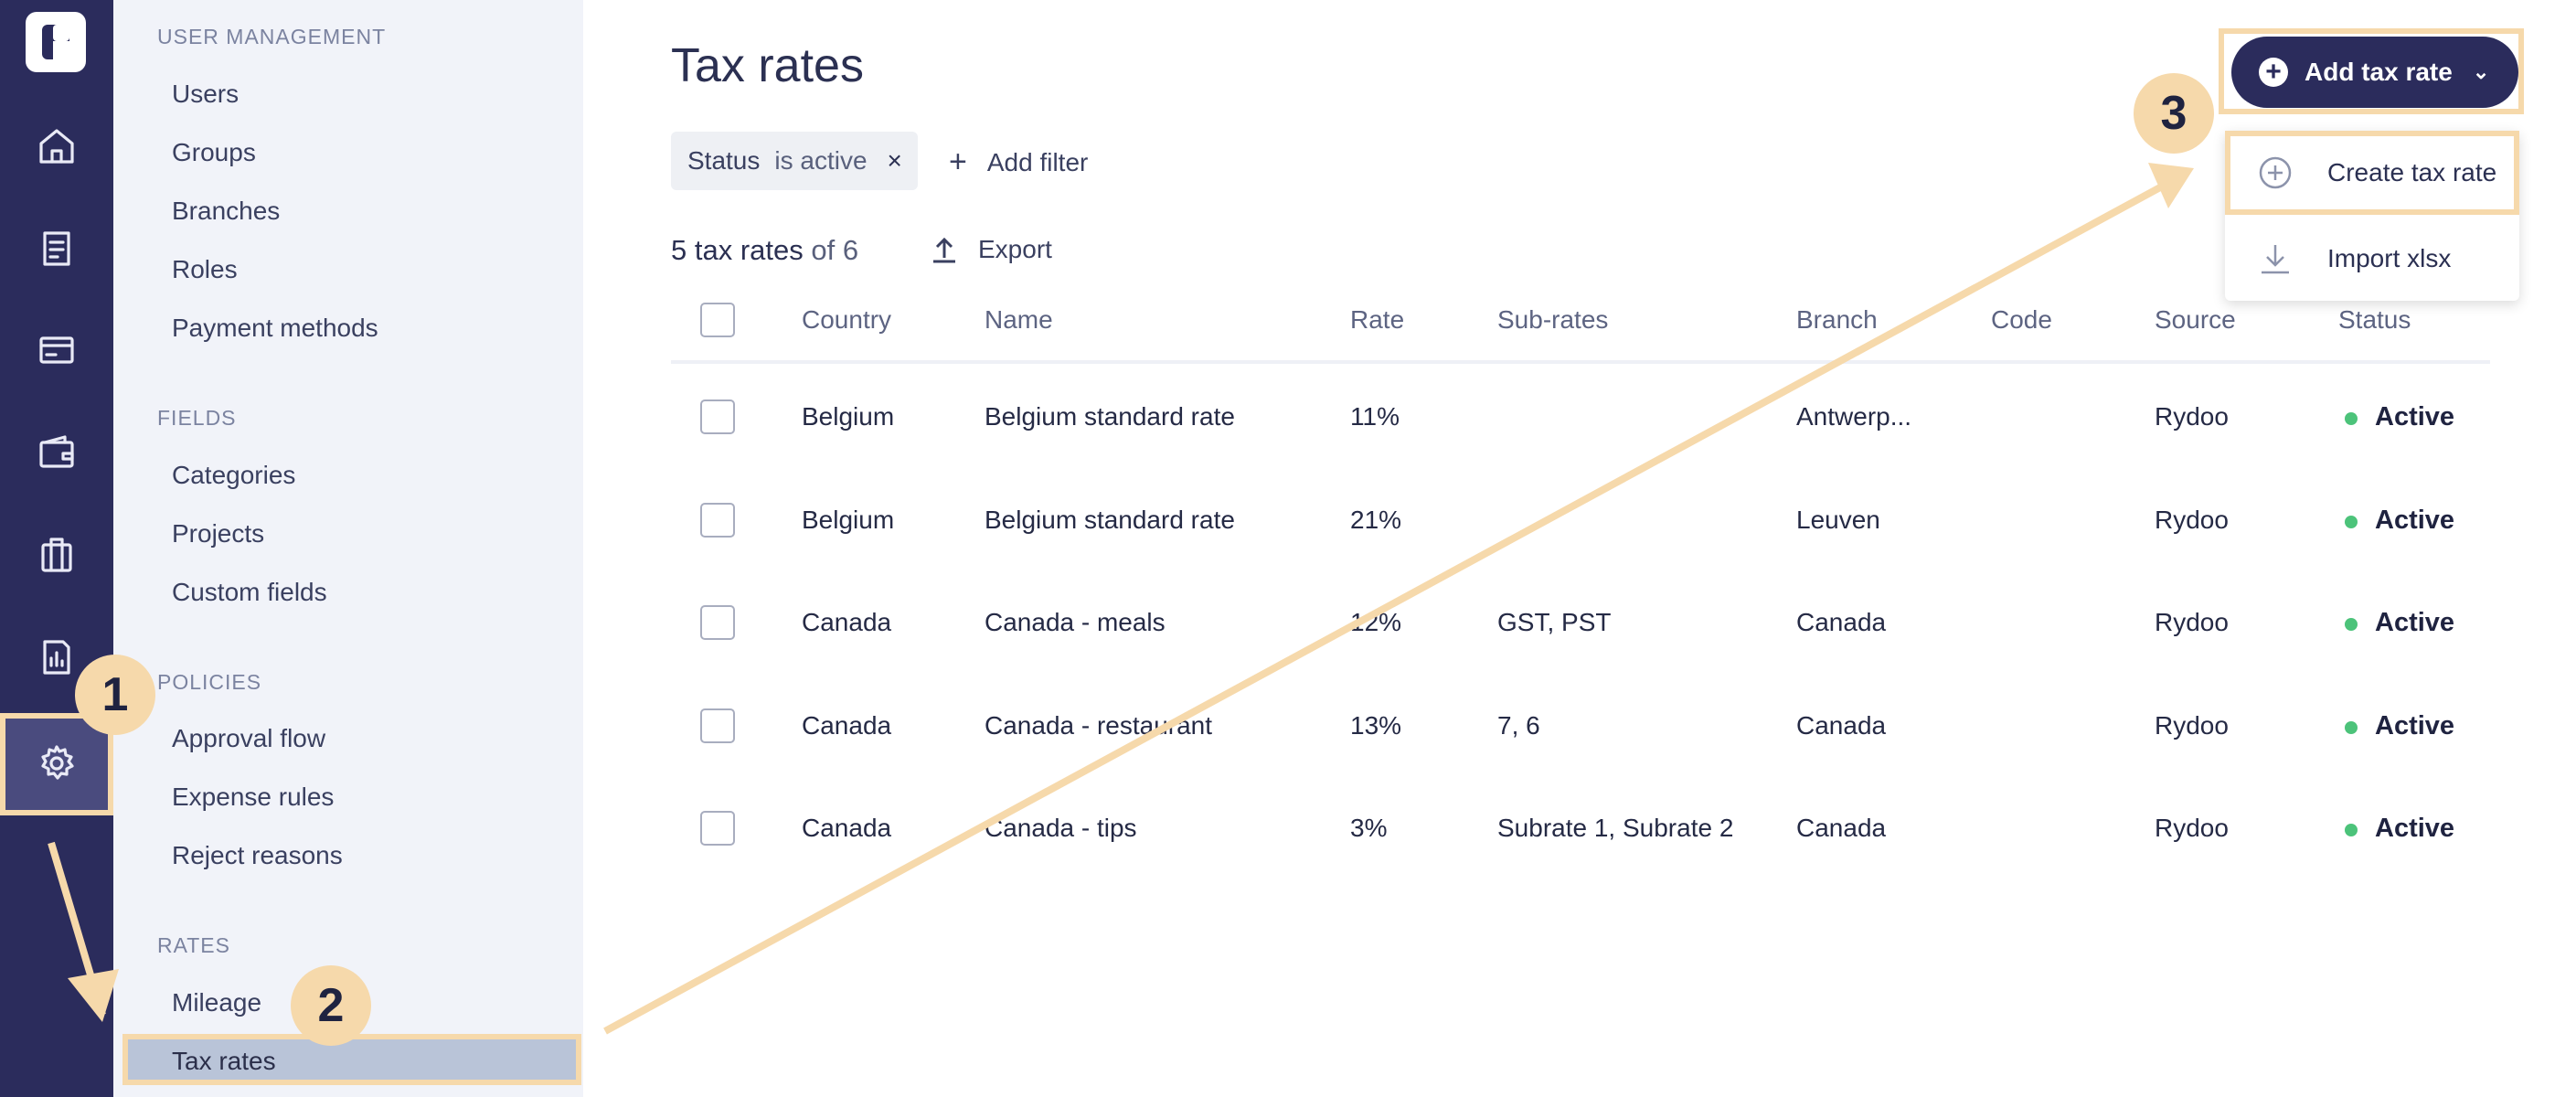  What do you see at coordinates (193, 945) in the screenshot?
I see `section-rates: RATES` at bounding box center [193, 945].